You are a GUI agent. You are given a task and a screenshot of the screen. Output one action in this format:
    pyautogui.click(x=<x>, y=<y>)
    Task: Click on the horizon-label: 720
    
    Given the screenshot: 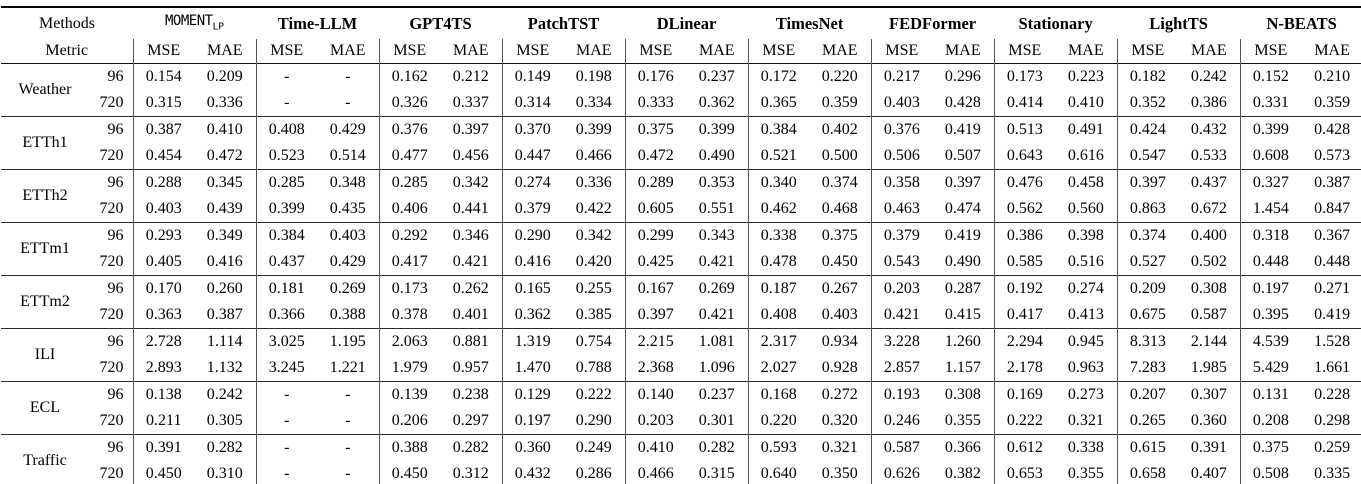 What is the action you would take?
    pyautogui.click(x=111, y=474)
    